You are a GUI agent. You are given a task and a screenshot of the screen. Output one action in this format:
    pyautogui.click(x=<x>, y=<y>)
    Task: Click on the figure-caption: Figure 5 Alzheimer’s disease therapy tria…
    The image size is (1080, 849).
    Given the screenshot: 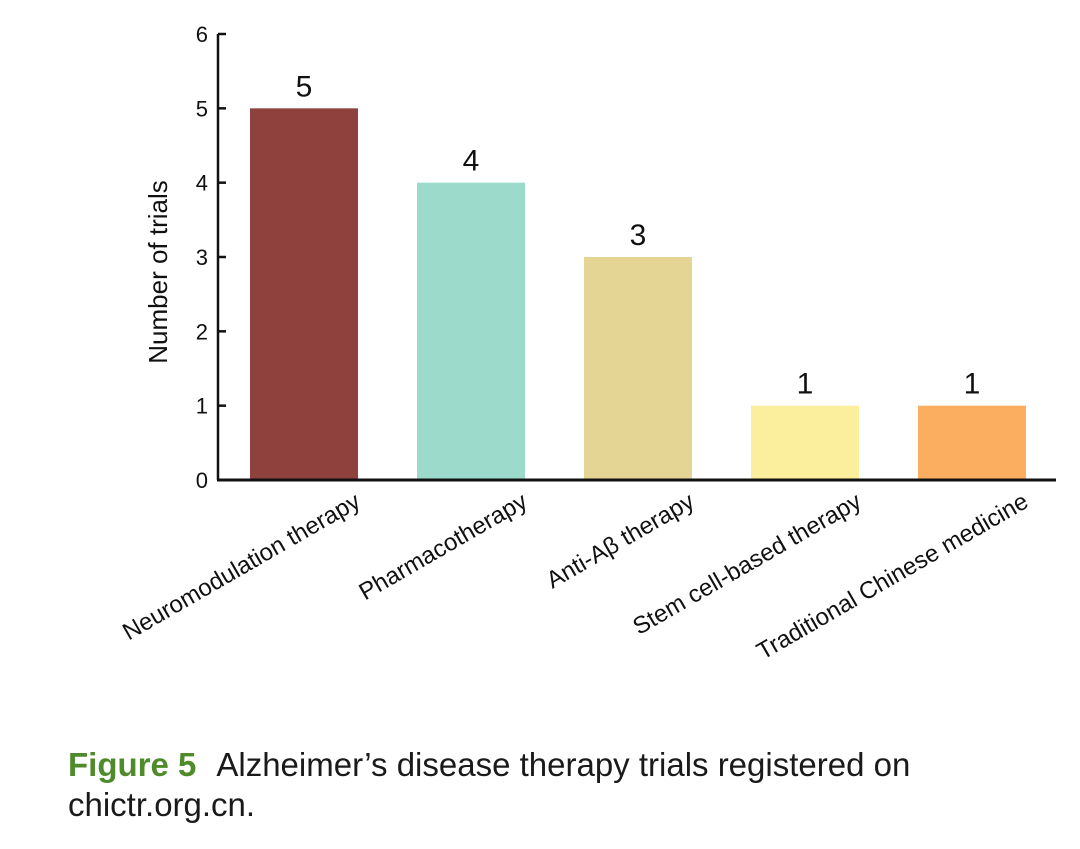 What is the action you would take?
    pyautogui.click(x=548, y=785)
    